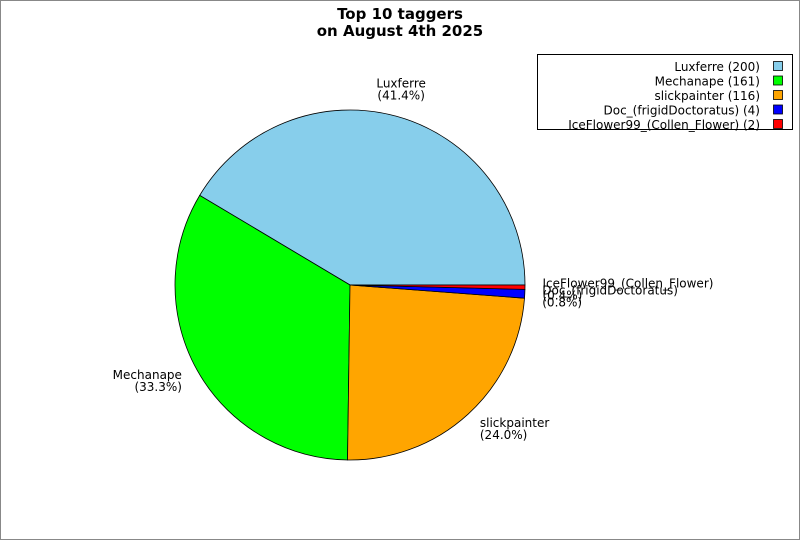  What do you see at coordinates (147, 375) in the screenshot?
I see `slice-label: Mechanape` at bounding box center [147, 375].